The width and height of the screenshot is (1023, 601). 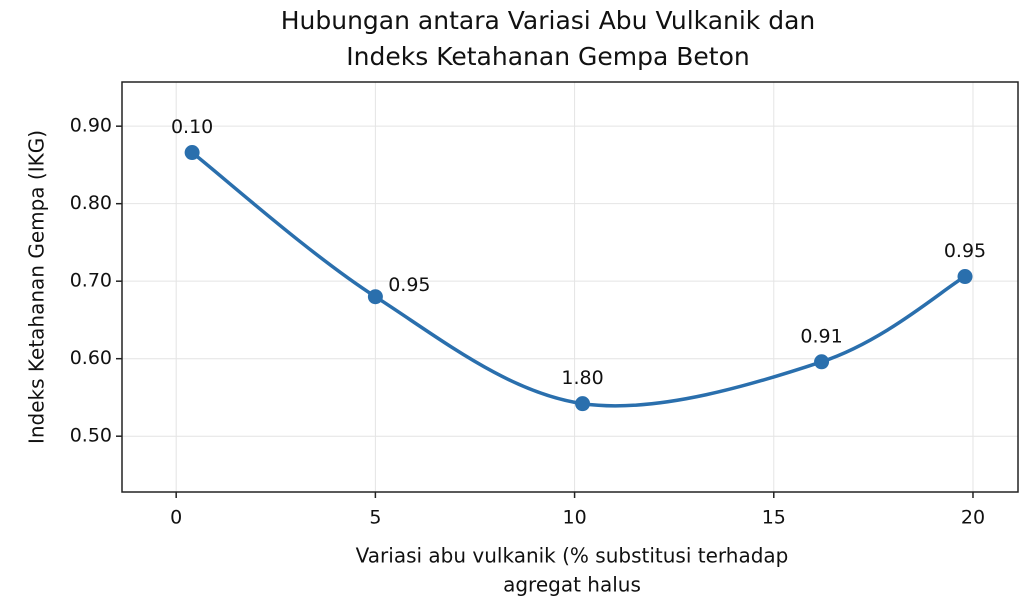 What do you see at coordinates (37, 287) in the screenshot?
I see `y-axis-label: Indeks Ketahanan Gempa (IKG)` at bounding box center [37, 287].